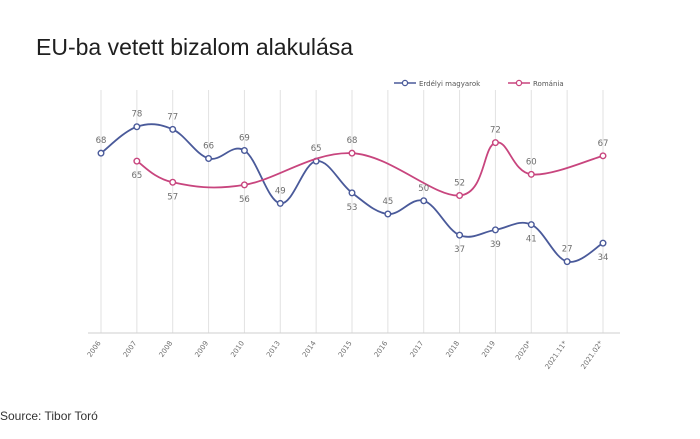  What do you see at coordinates (352, 208) in the screenshot?
I see `data-label-series-1: 53` at bounding box center [352, 208].